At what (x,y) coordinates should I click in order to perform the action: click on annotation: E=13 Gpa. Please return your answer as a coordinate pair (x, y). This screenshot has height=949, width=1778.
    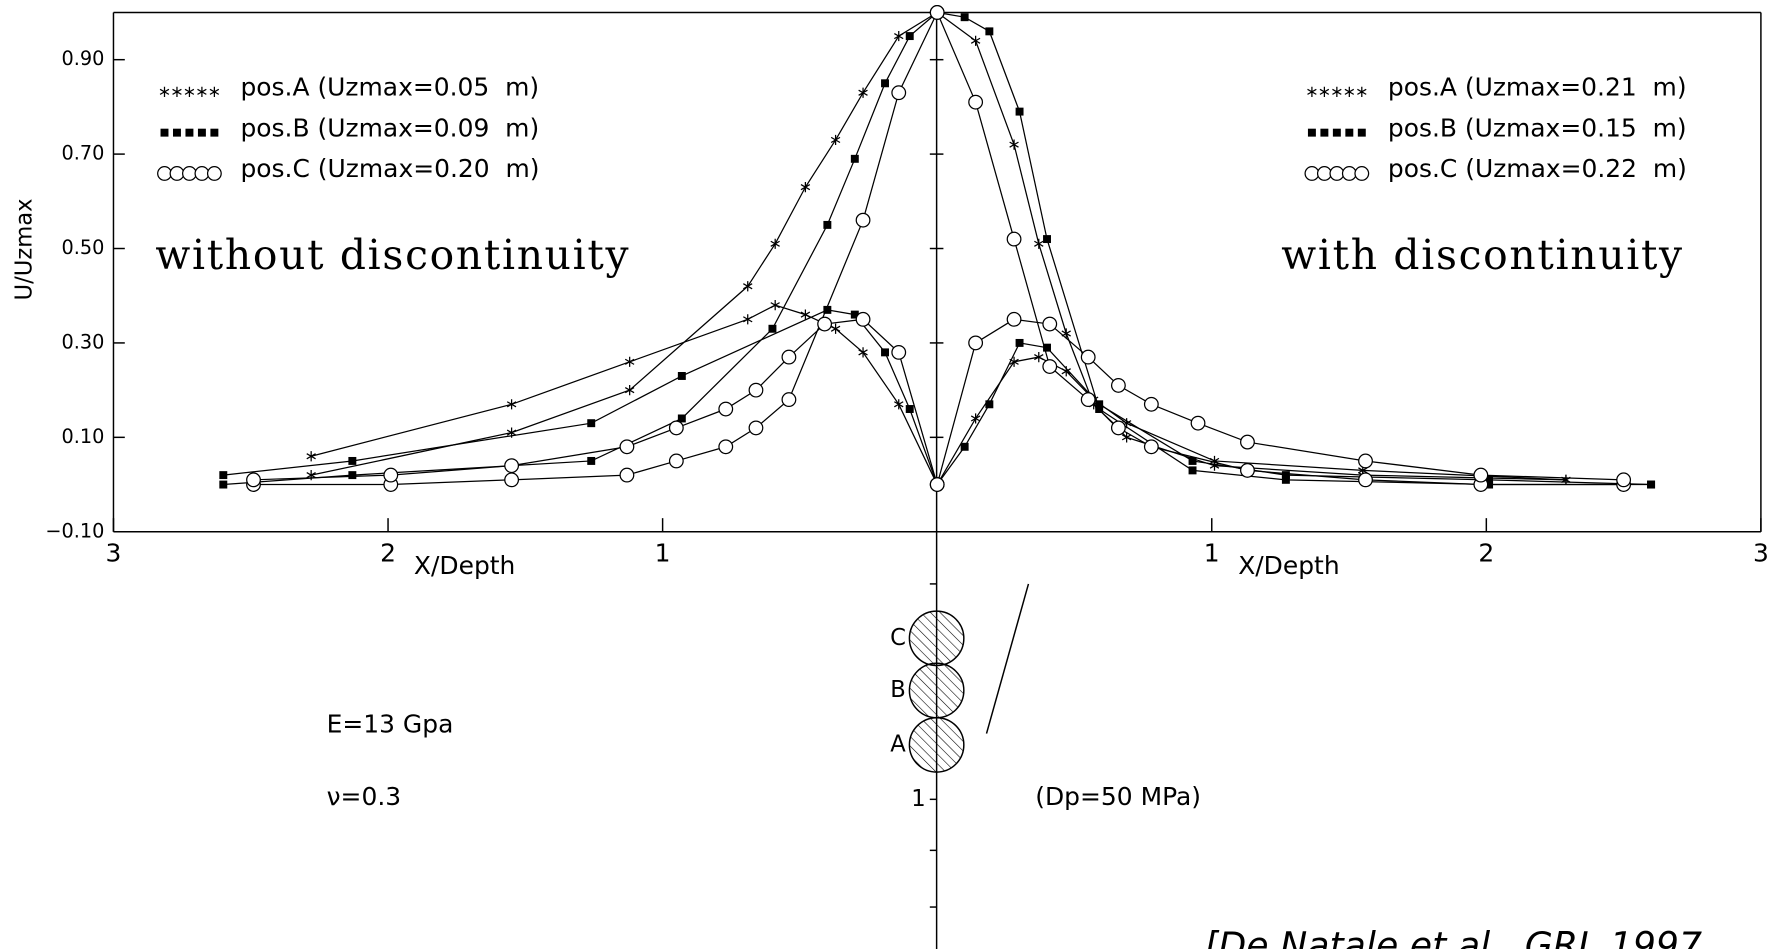
    Looking at the image, I should click on (390, 724).